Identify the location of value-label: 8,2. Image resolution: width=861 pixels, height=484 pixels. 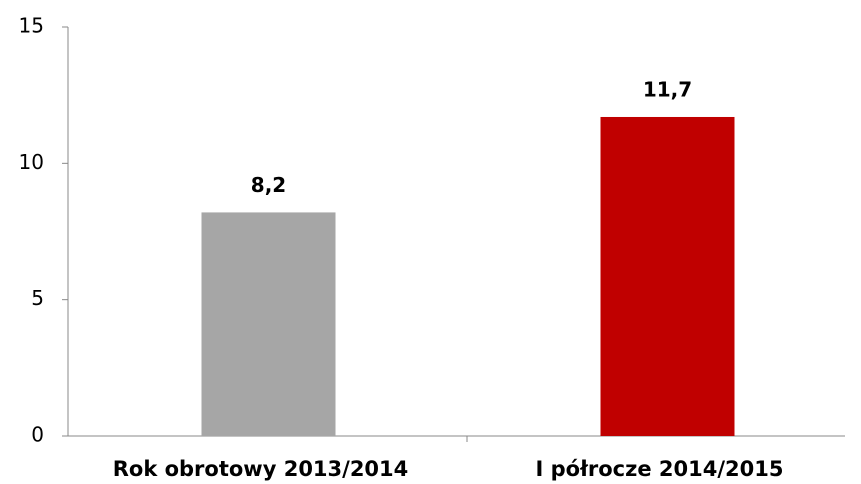
(268, 185).